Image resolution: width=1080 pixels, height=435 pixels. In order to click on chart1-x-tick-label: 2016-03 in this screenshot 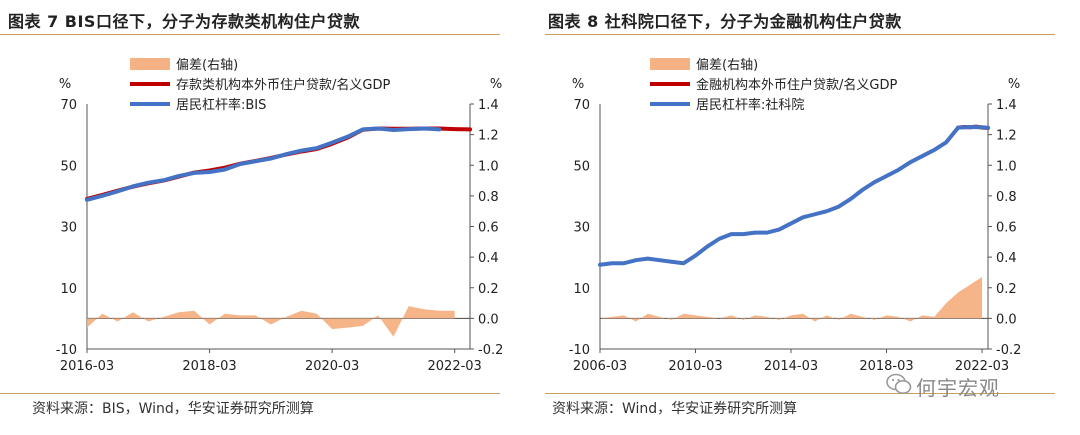, I will do `click(87, 366)`.